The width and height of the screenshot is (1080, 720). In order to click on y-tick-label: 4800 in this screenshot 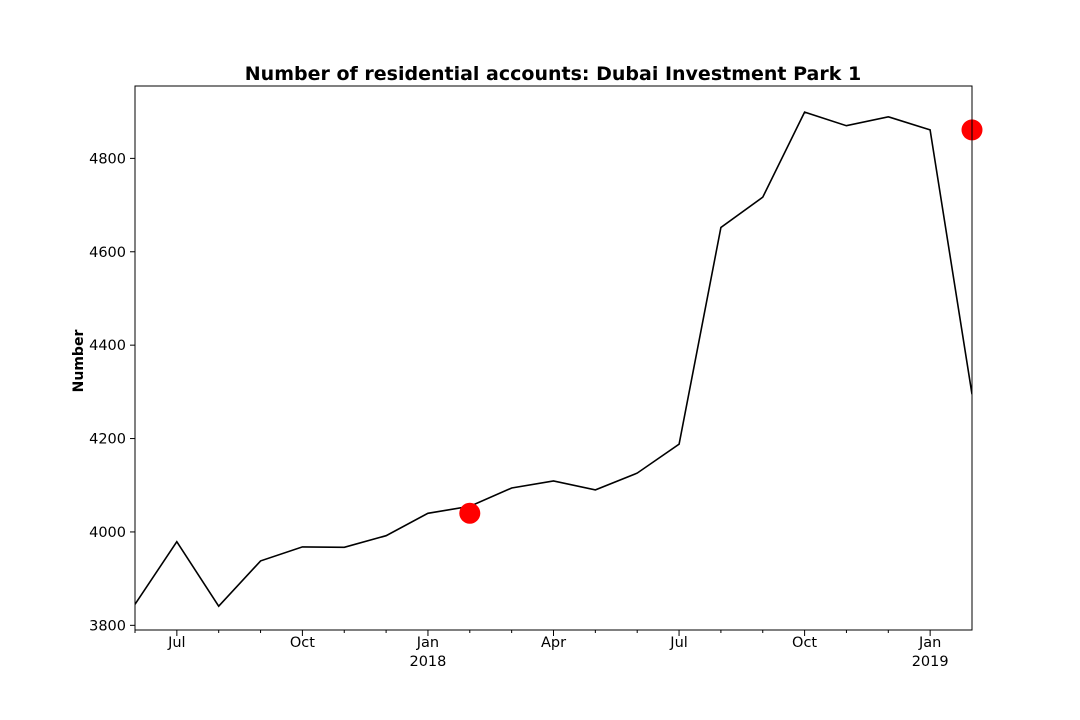, I will do `click(107, 159)`.